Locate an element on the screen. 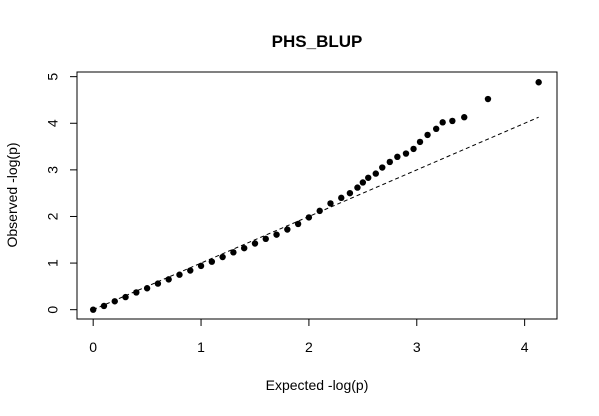 The height and width of the screenshot is (416, 599). x-axis-label: Expected -log(p) is located at coordinates (317, 385).